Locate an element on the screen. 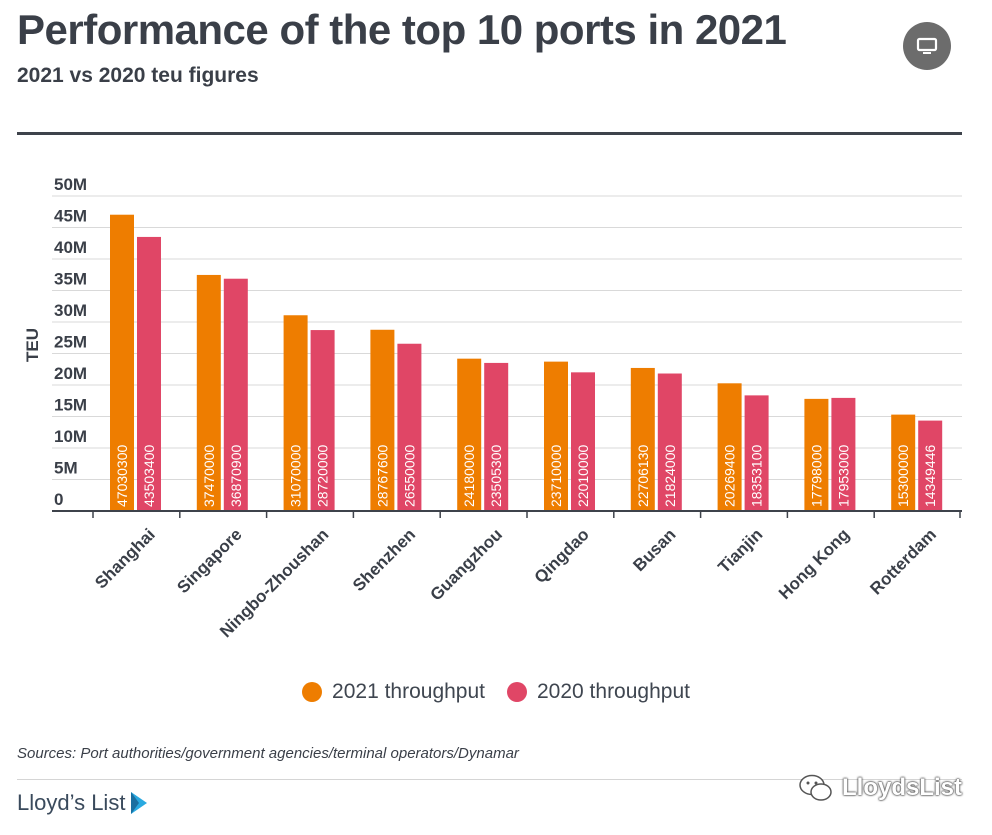 This screenshot has height=835, width=992. bar-value-label: 17798000 is located at coordinates (816, 475).